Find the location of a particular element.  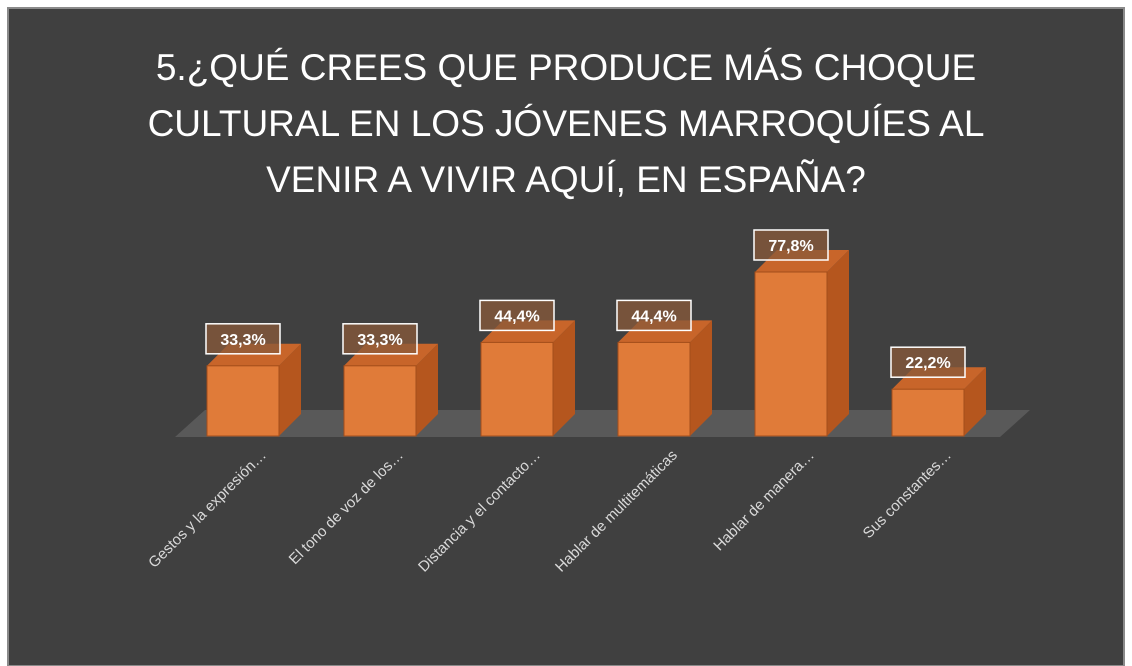

value-label: 77,8% is located at coordinates (790, 246).